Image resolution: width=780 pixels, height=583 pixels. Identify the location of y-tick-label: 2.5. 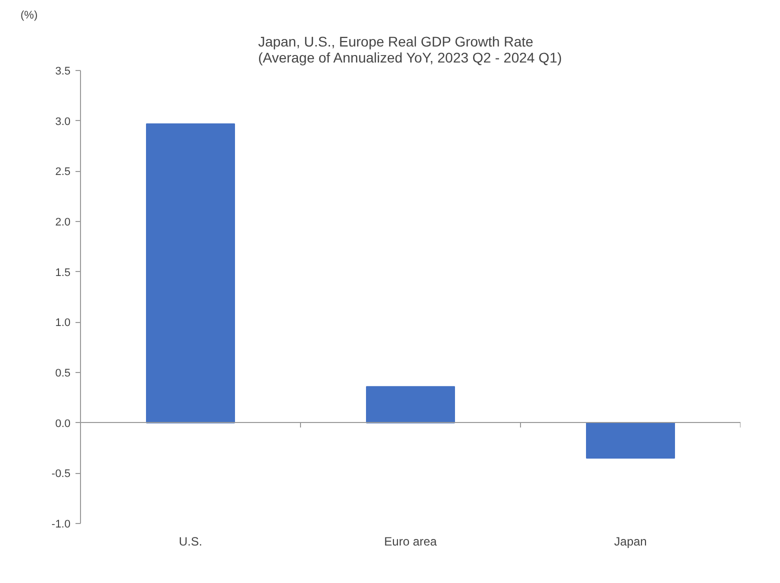
(63, 172).